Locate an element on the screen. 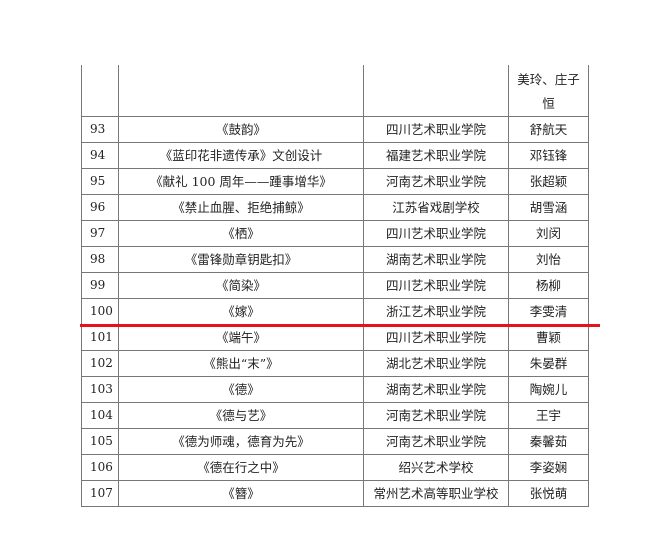  cell-title: 《雷锋勋章钥匙扣》 is located at coordinates (241, 259).